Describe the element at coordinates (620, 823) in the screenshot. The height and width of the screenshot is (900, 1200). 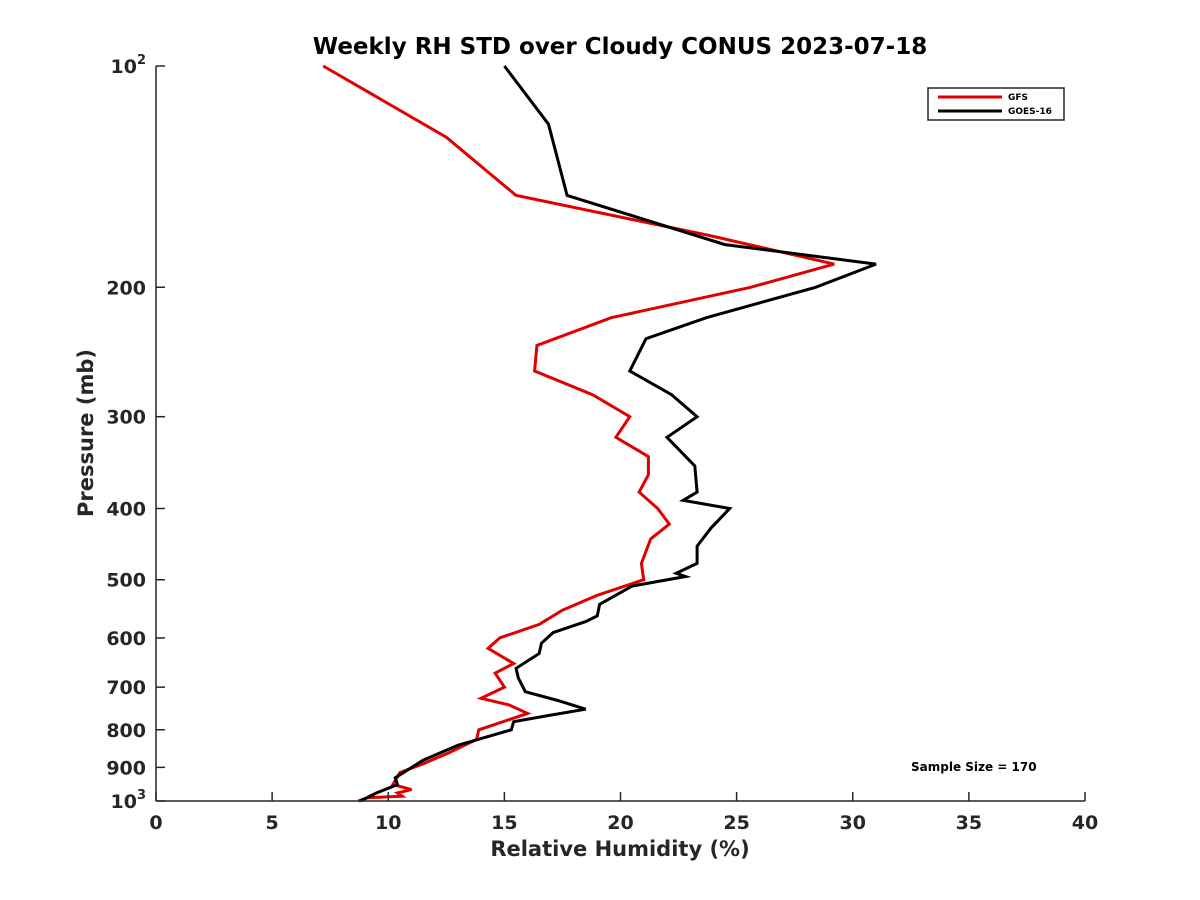
I see `x-tick-label: 20` at that location.